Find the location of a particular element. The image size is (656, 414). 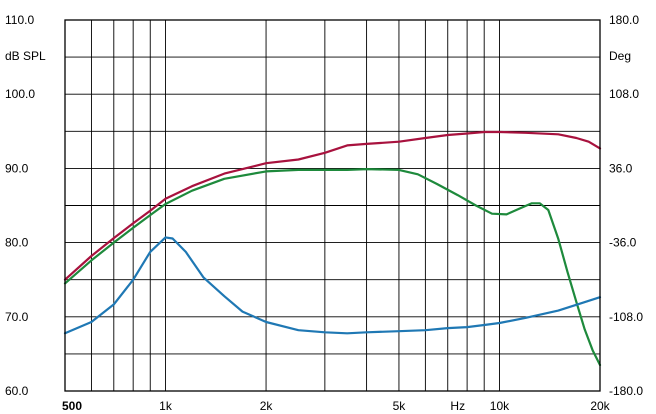

y-right-tick-label: 180.0 is located at coordinates (624, 20).